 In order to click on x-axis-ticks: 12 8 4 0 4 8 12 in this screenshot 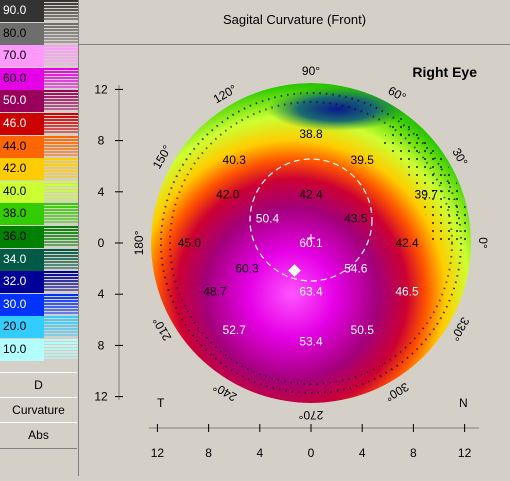, I will do `click(311, 442)`.